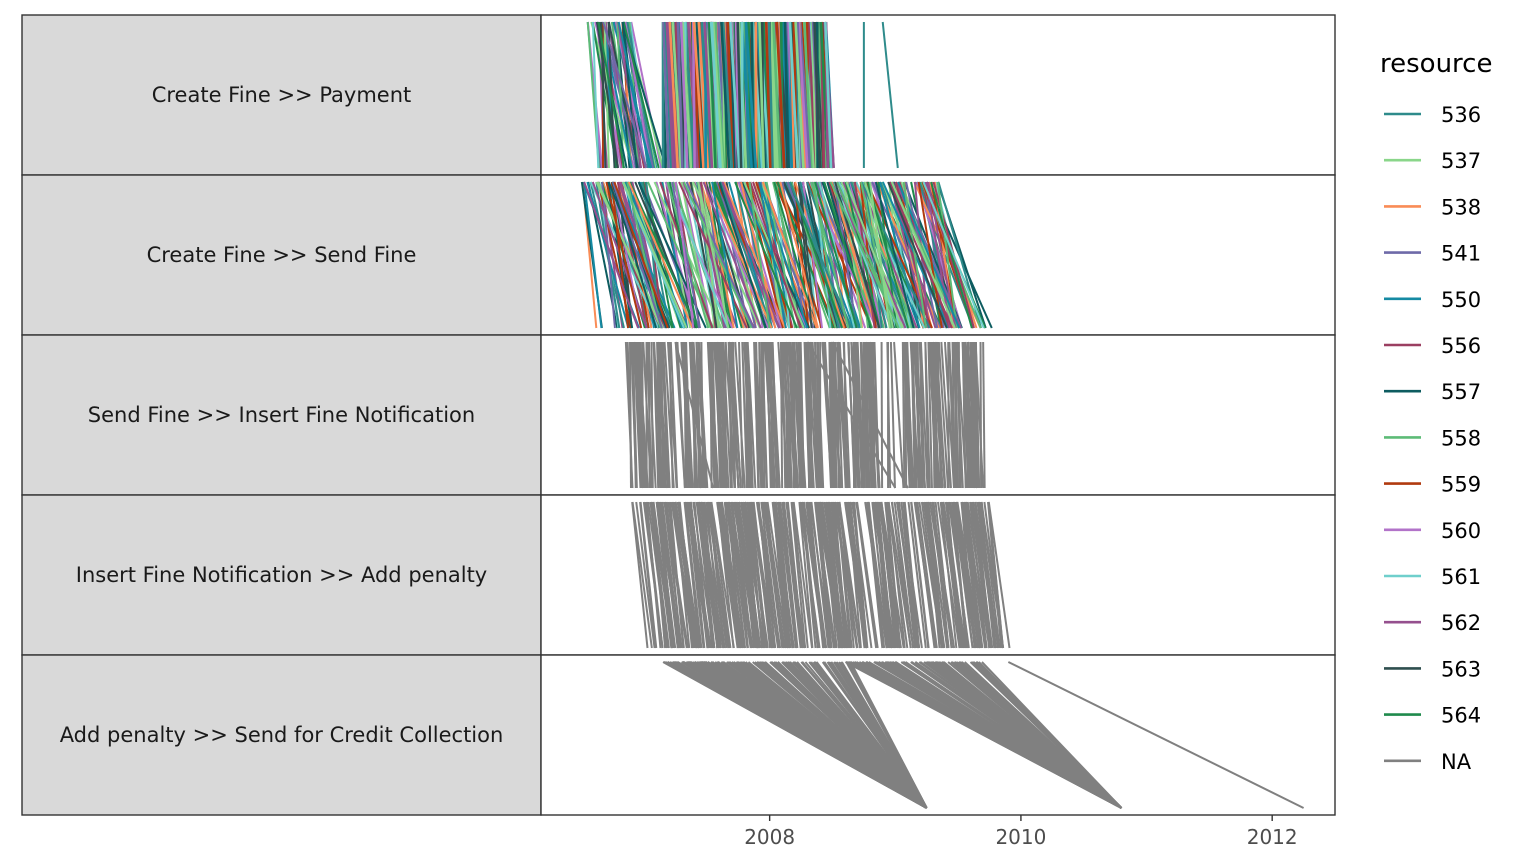 This screenshot has height=865, width=1536. What do you see at coordinates (1461, 392) in the screenshot?
I see `legend-label: 557` at bounding box center [1461, 392].